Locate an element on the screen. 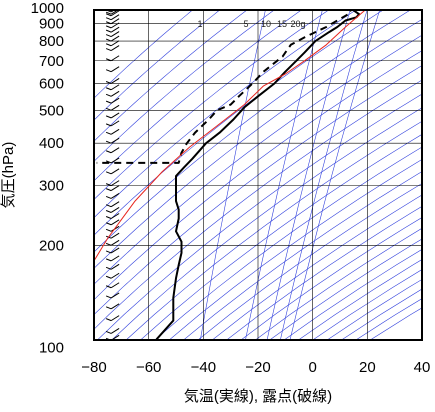  y-tick-label: 900 is located at coordinates (51, 24).